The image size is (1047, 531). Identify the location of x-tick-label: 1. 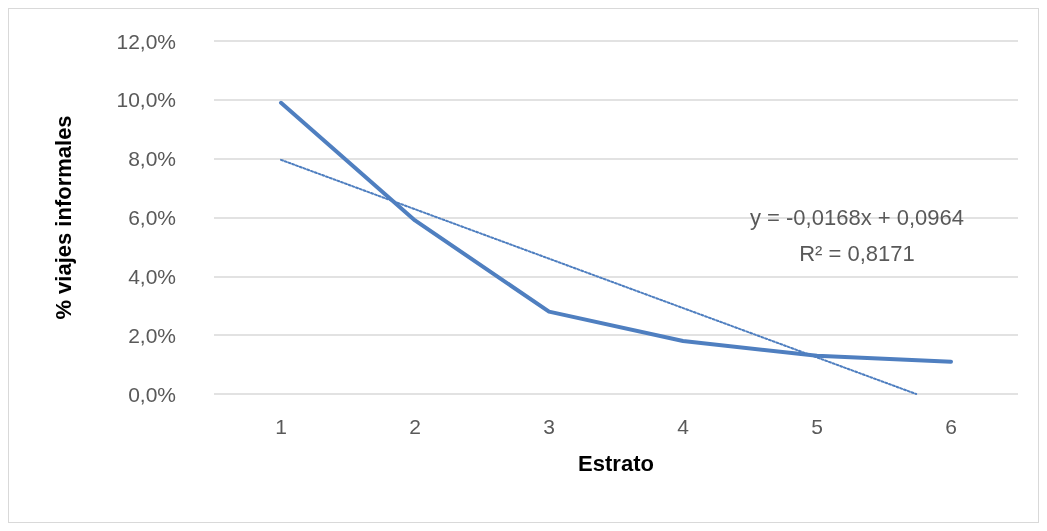
(281, 426).